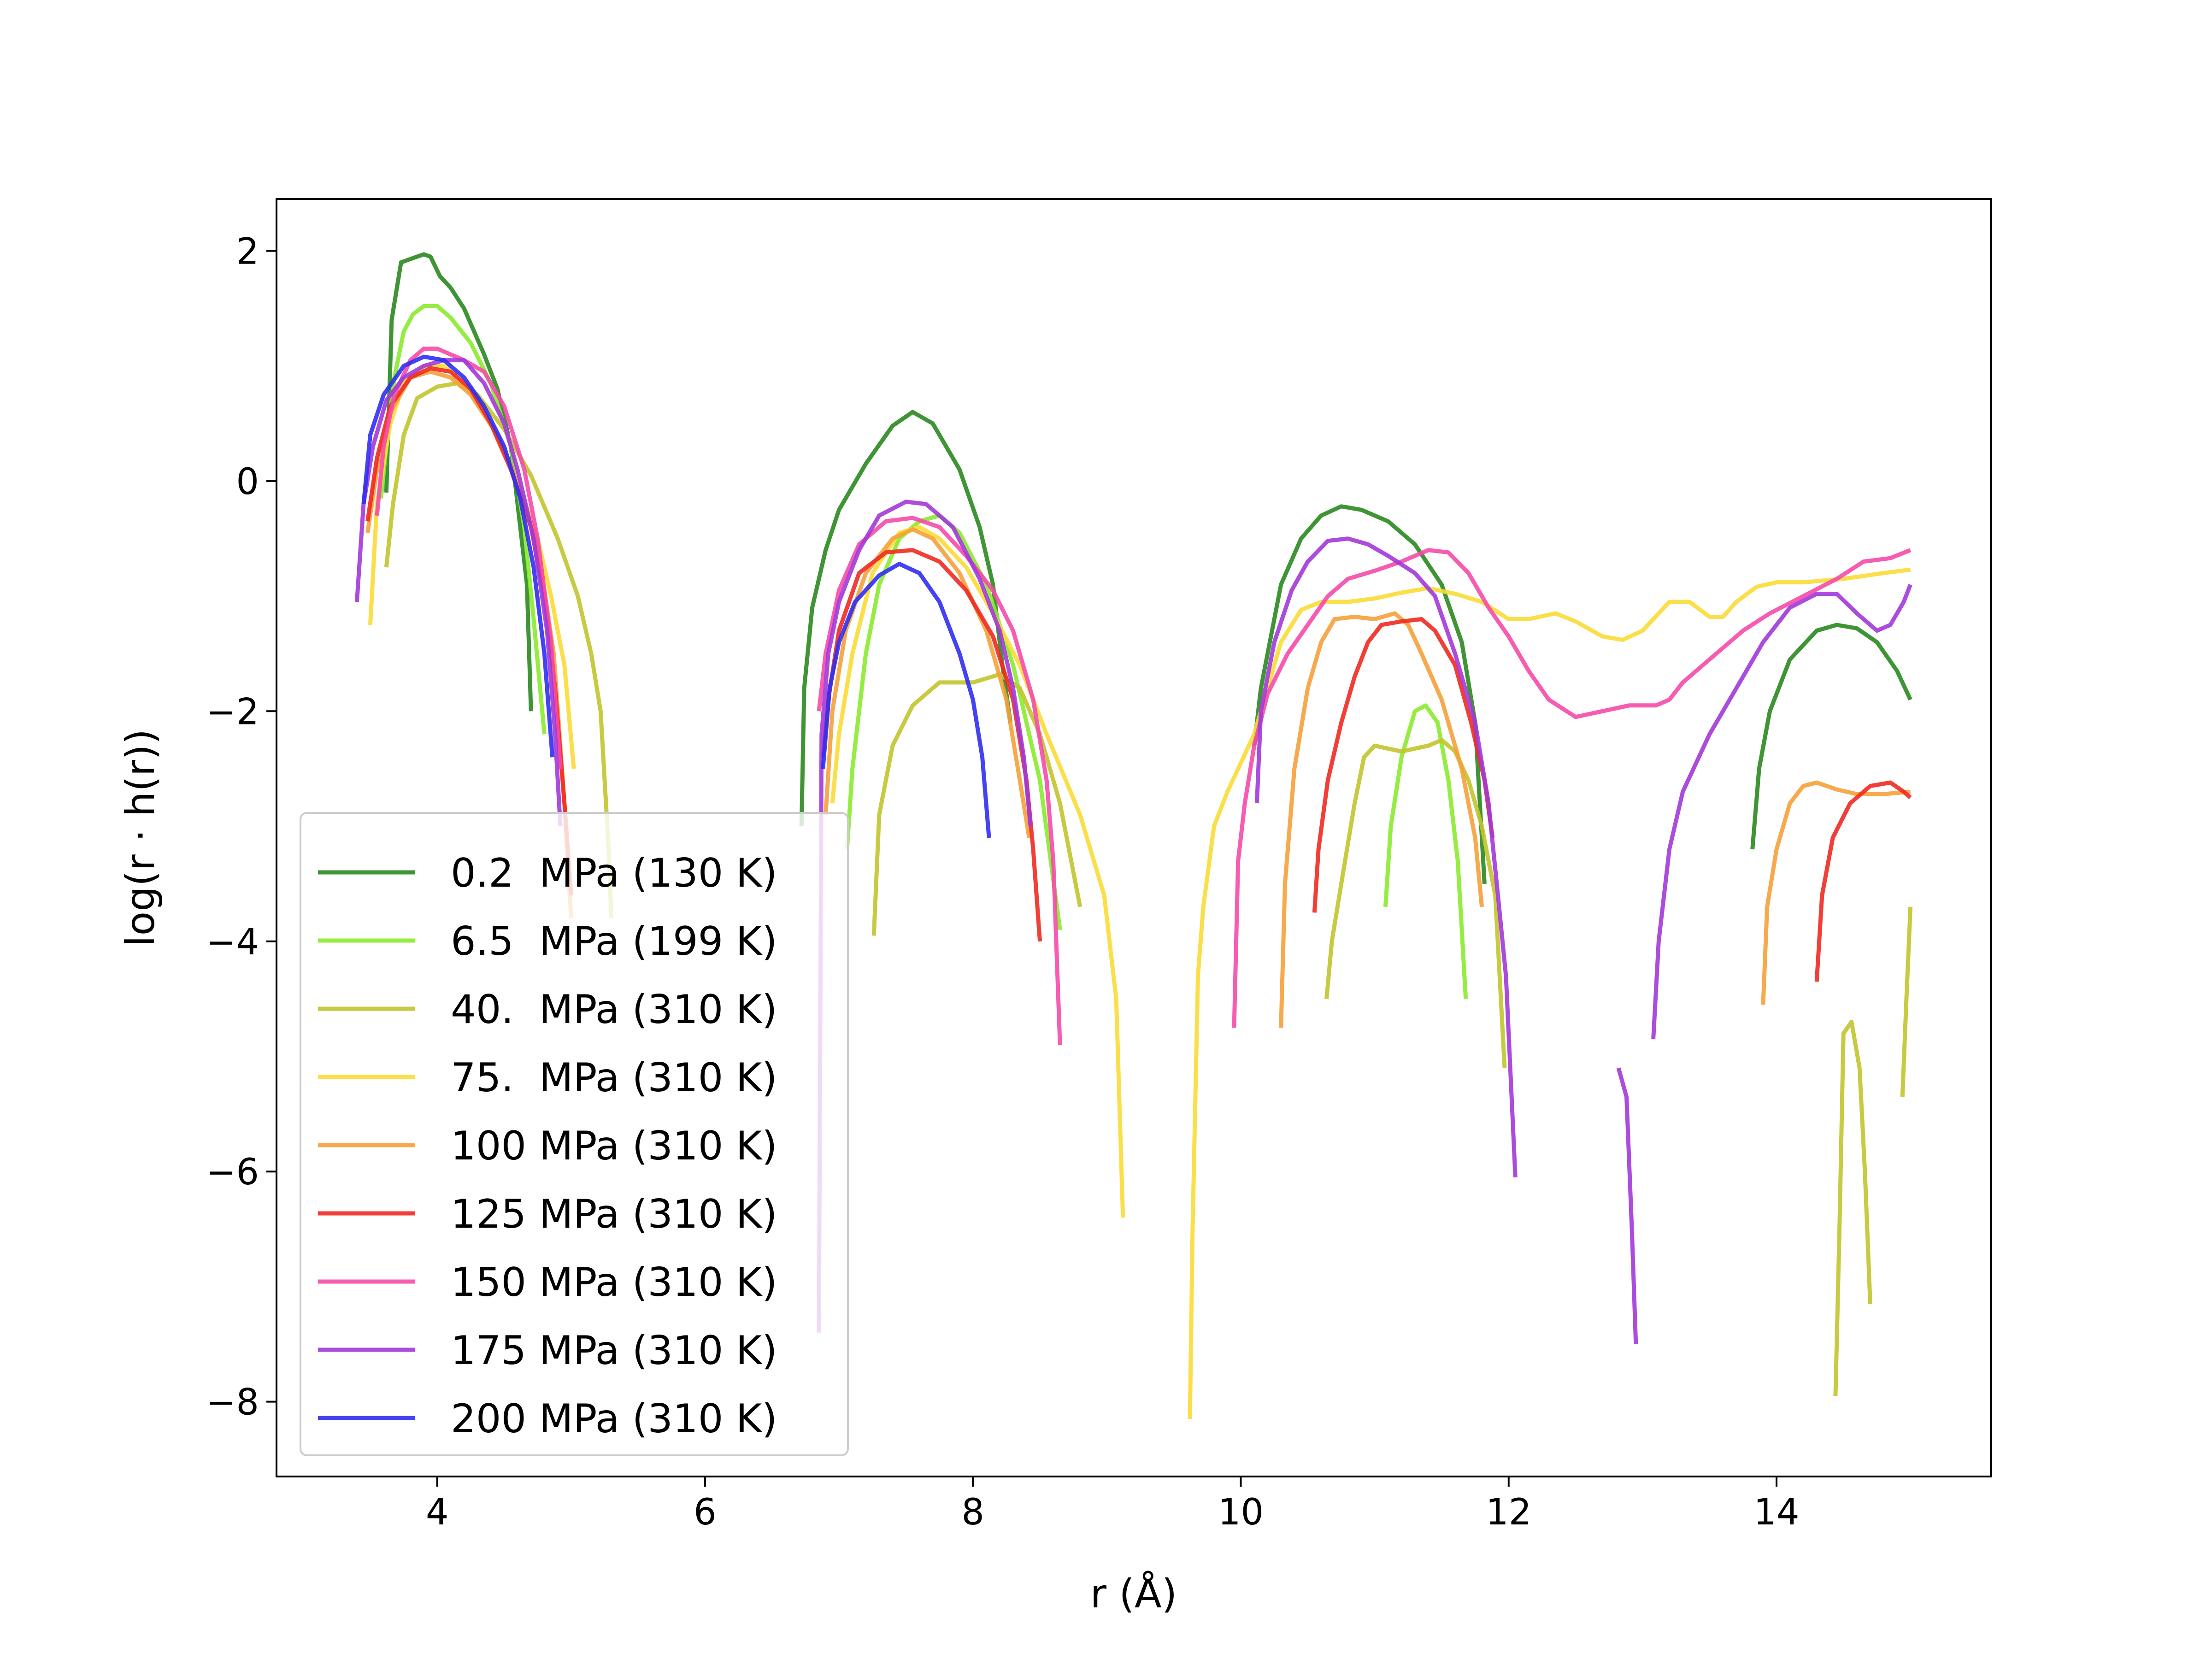 Image resolution: width=2212 pixels, height=1659 pixels. Describe the element at coordinates (614, 1351) in the screenshot. I see `legend-label: 175 MPa (310 K)` at that location.